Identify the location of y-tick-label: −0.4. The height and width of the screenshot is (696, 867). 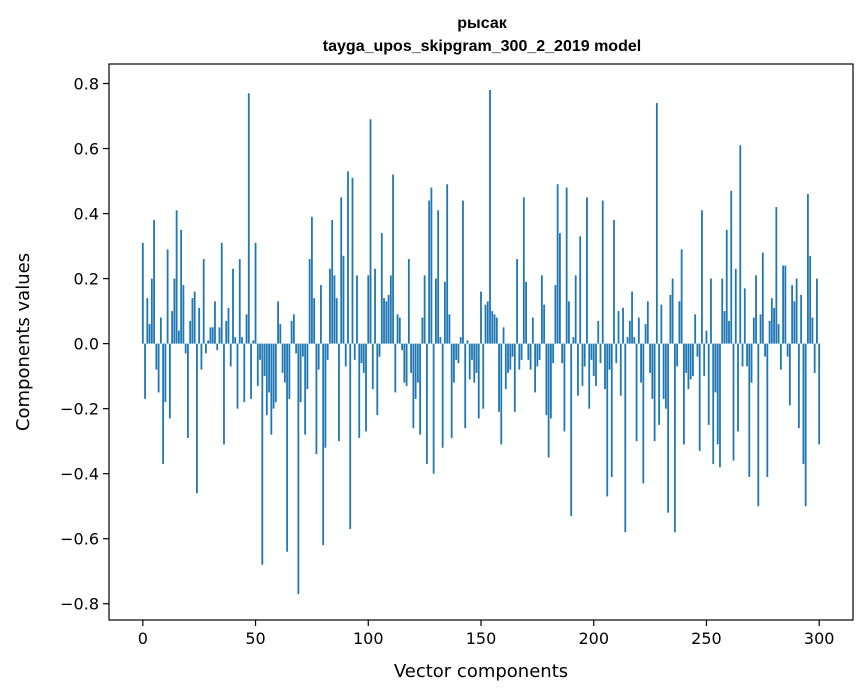
(79, 474).